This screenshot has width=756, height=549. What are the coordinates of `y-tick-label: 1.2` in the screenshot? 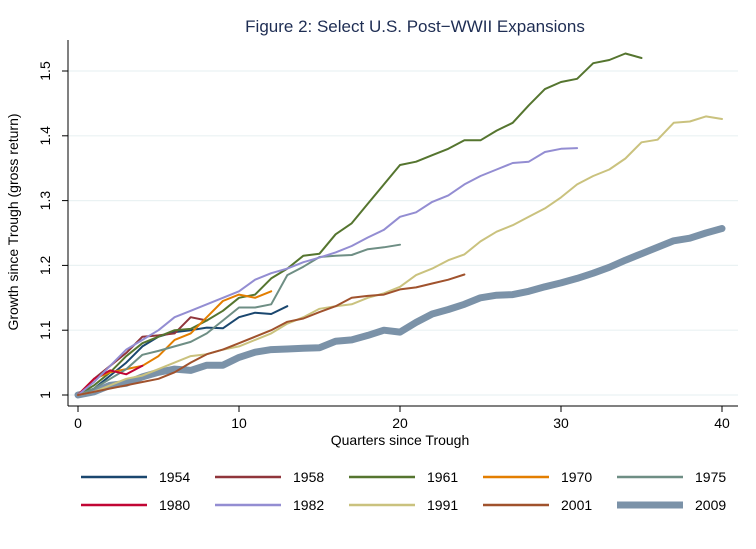 It's located at (45, 265).